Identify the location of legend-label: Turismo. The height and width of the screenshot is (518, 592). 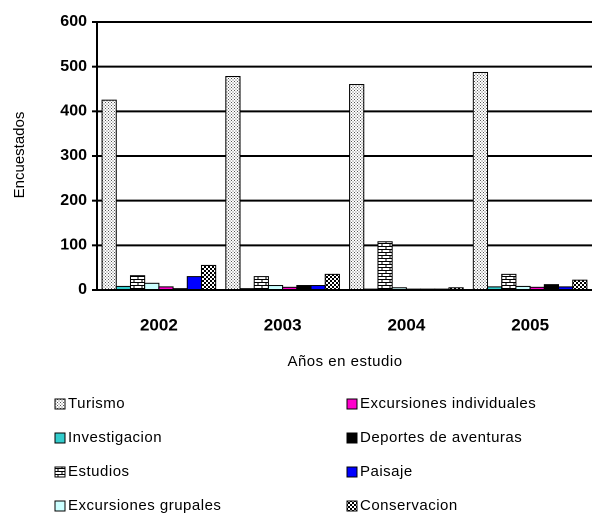
(96, 403).